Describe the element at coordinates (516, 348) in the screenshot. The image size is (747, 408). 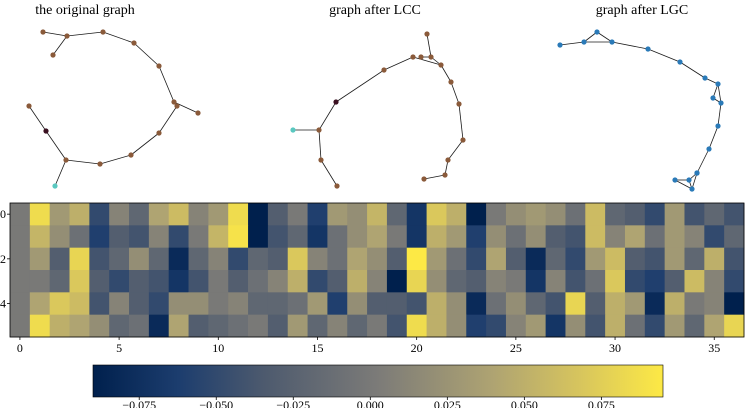
I see `x-tick-label: 25` at that location.